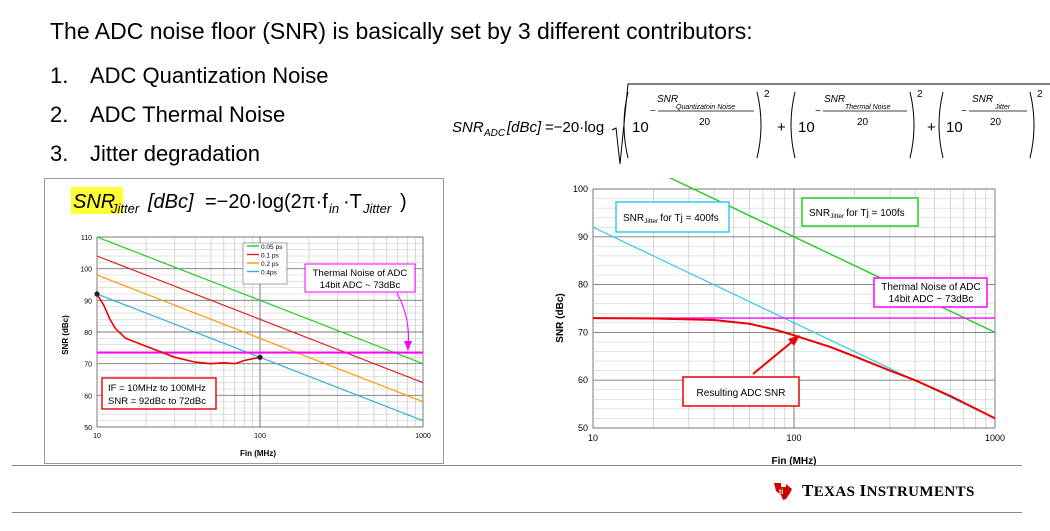  What do you see at coordinates (170, 202) in the screenshot?
I see `jf-unit: [dBc]` at bounding box center [170, 202].